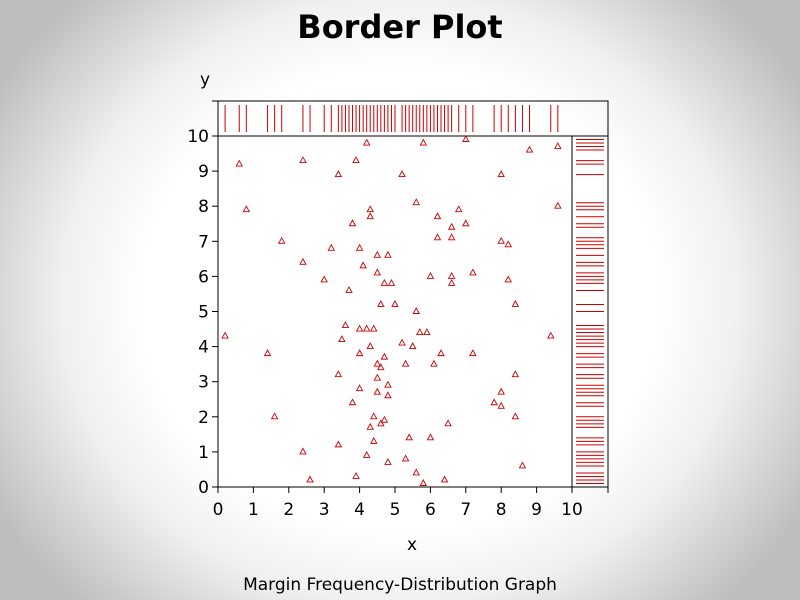  Describe the element at coordinates (203, 172) in the screenshot. I see `y-tick-label: 9` at that location.